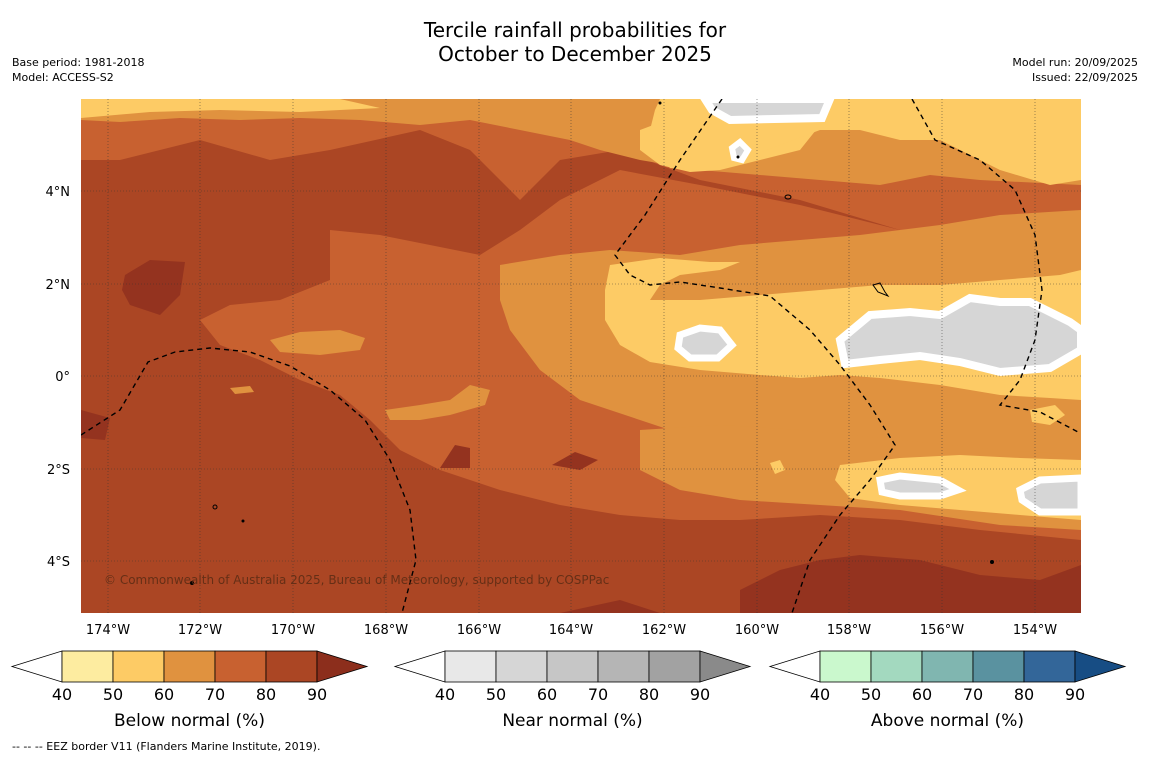  Describe the element at coordinates (572, 690) in the screenshot. I see `colorbar: 40 50 60 70 80 90 Near normal (%)` at that location.